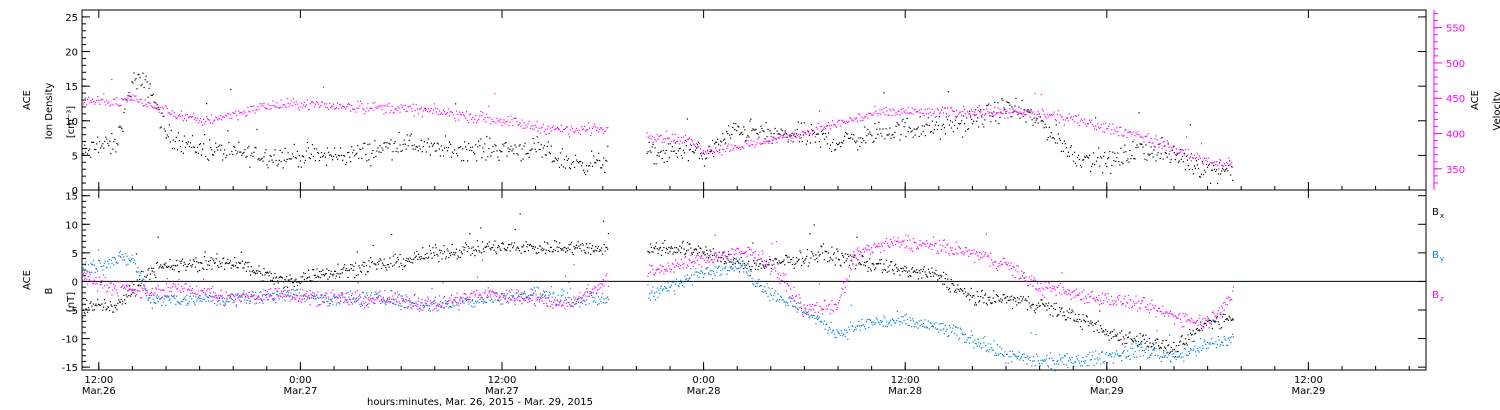 This screenshot has width=1500, height=410. Describe the element at coordinates (75, 282) in the screenshot. I see `y-tick-label: 0` at that location.